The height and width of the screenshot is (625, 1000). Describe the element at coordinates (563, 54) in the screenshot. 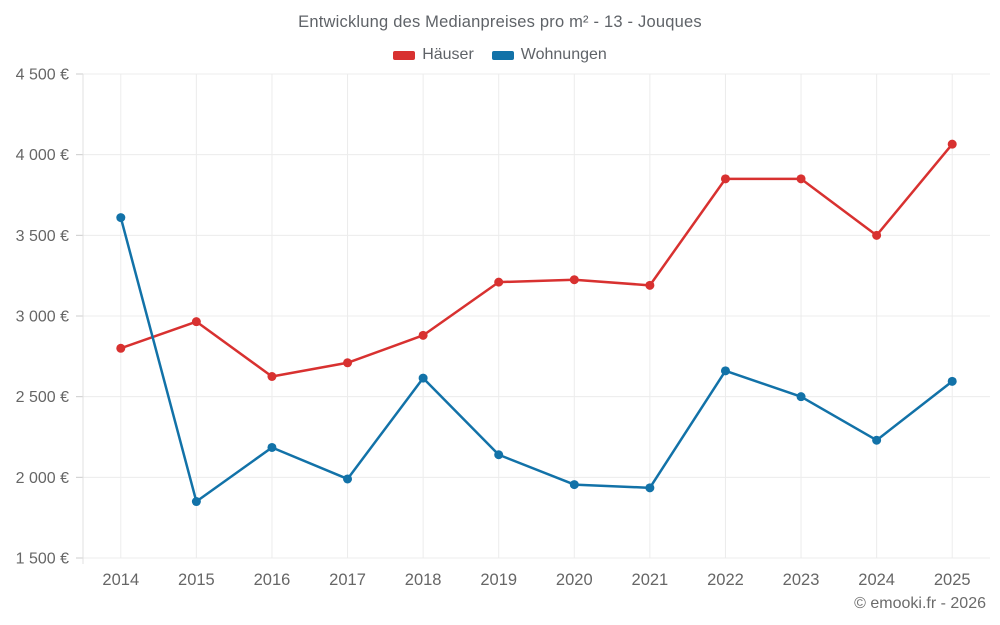

I see `legend-label-wohnungen: Wohnungen` at that location.